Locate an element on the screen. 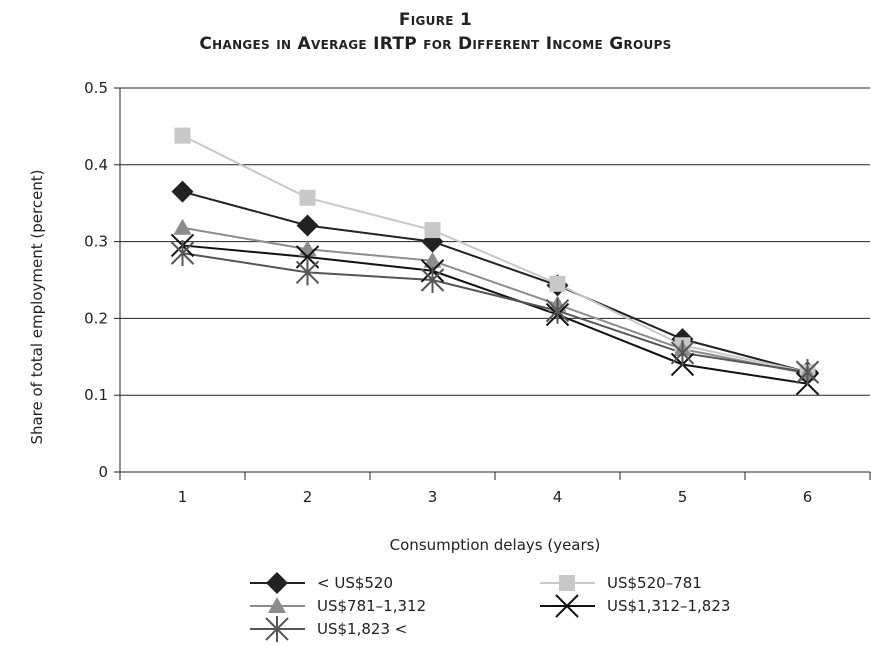 Image resolution: width=871 pixels, height=646 pixels. y-tick-label: 0.3 is located at coordinates (96, 242).